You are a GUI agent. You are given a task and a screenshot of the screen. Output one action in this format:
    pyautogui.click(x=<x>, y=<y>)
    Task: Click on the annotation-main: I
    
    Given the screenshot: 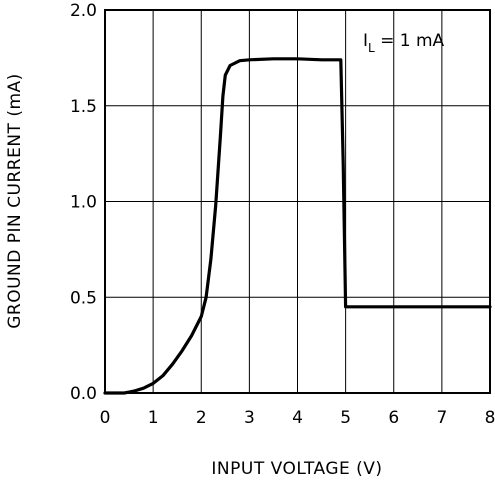 What is the action you would take?
    pyautogui.click(x=365, y=41)
    